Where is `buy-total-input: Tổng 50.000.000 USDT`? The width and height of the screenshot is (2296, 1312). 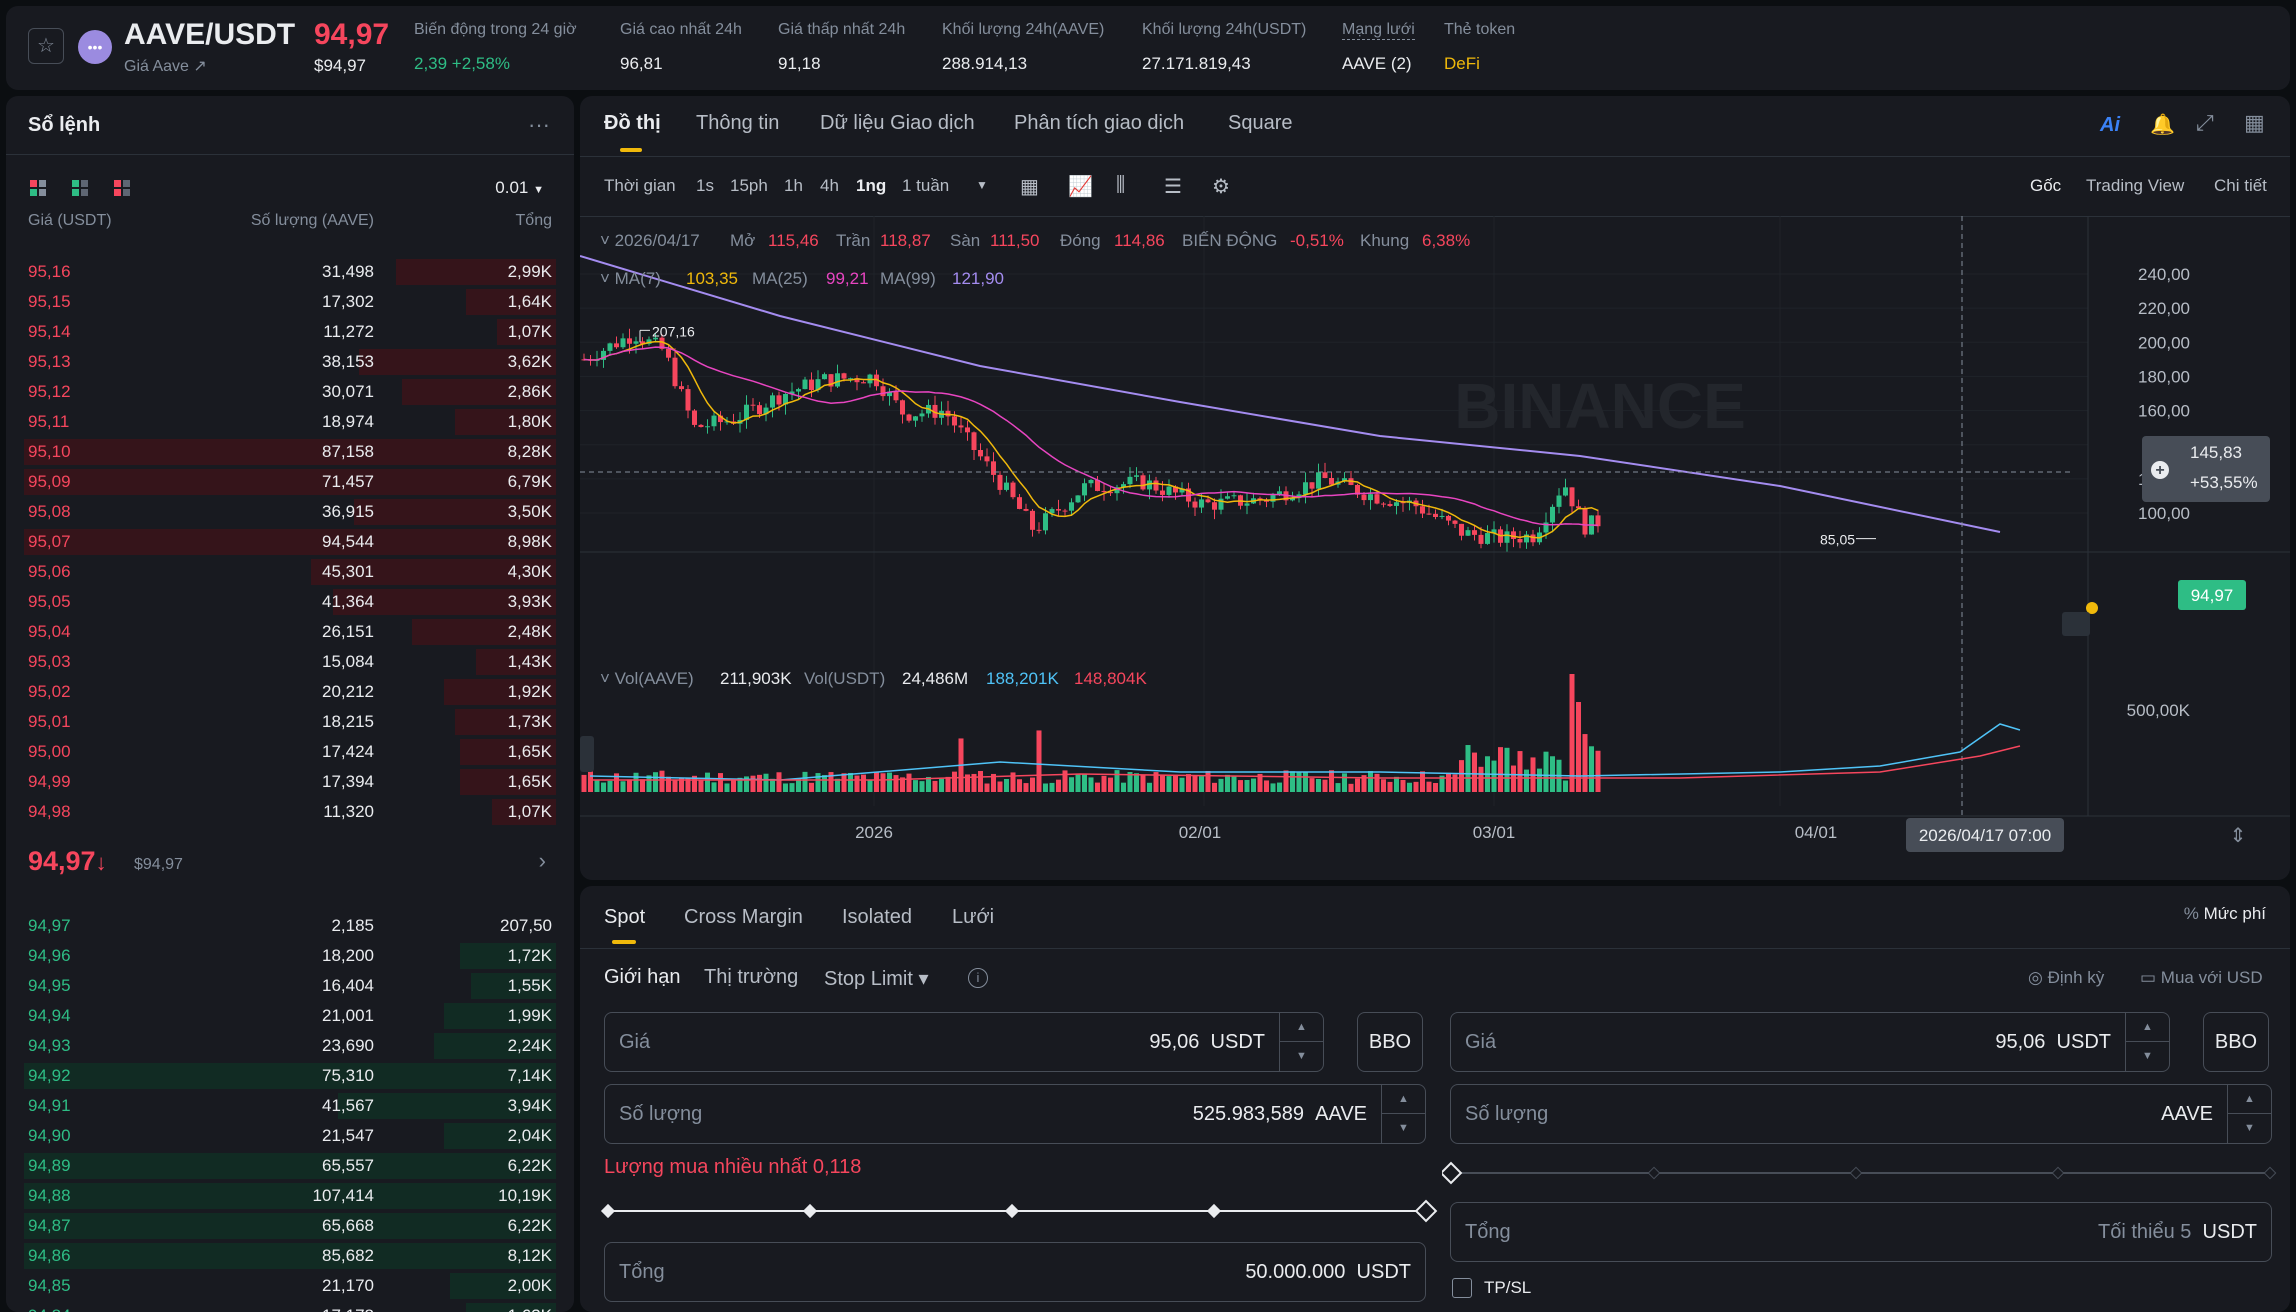
buy-total-input: Tổng 50.000.000 USDT is located at coordinates (1015, 1272).